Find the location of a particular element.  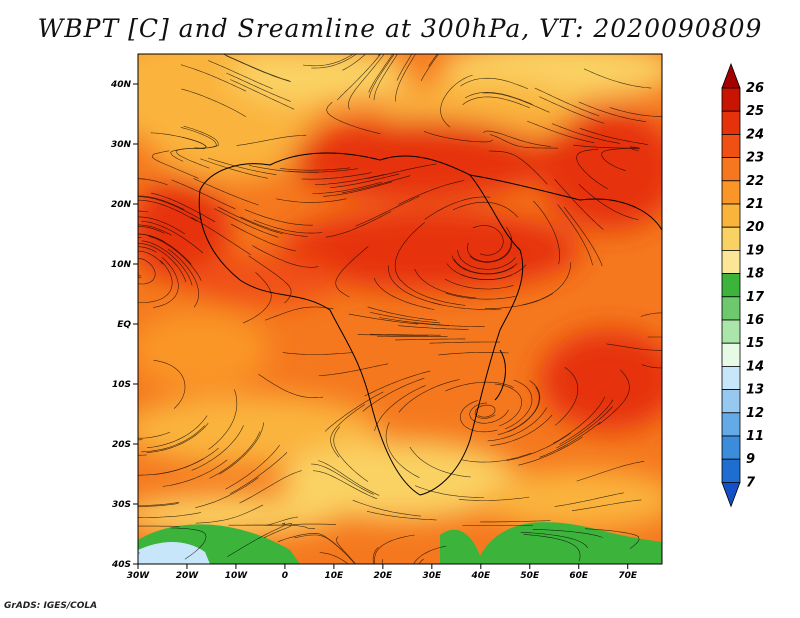

lon-tick-label: 30E is located at coordinates (432, 576).